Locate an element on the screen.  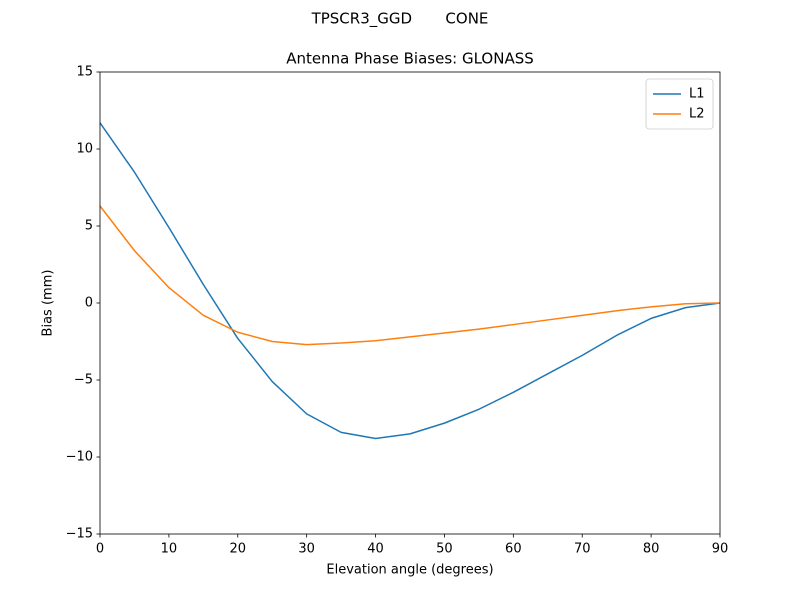
suptitle: TPSCR3_GGD CONE is located at coordinates (400, 19).